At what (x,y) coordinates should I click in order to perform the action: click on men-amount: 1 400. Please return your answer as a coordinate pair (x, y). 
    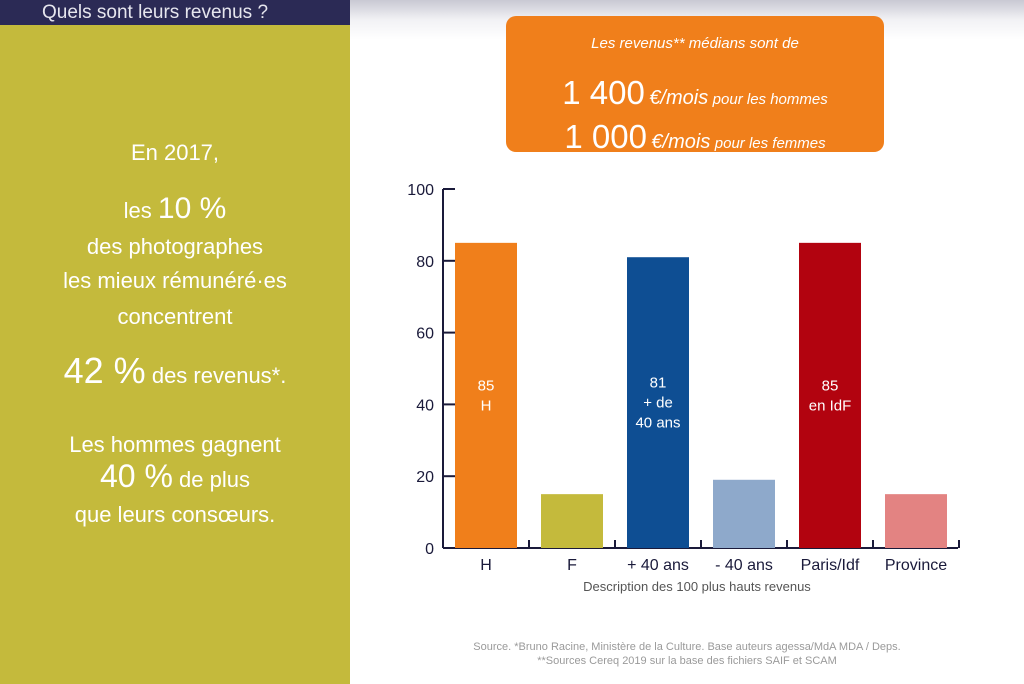
    Looking at the image, I should click on (603, 92).